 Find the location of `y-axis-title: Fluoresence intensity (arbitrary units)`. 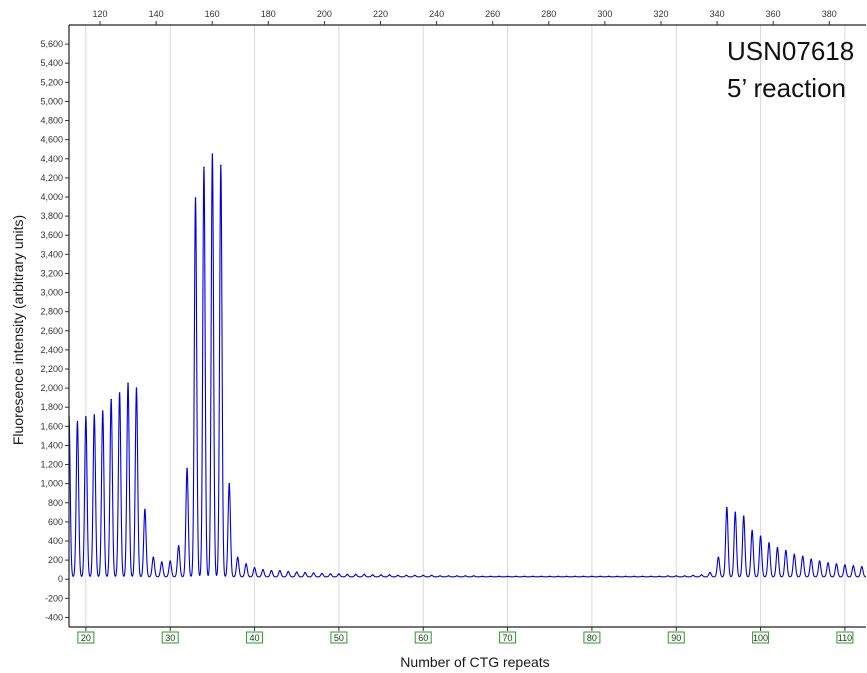

y-axis-title: Fluoresence intensity (arbitrary units) is located at coordinates (18, 330).